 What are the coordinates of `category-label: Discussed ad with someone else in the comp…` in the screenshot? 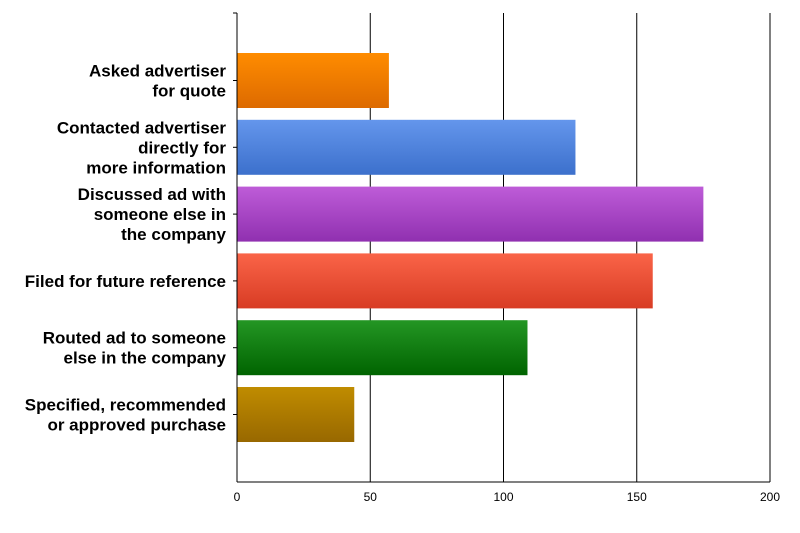 It's located at (152, 214).